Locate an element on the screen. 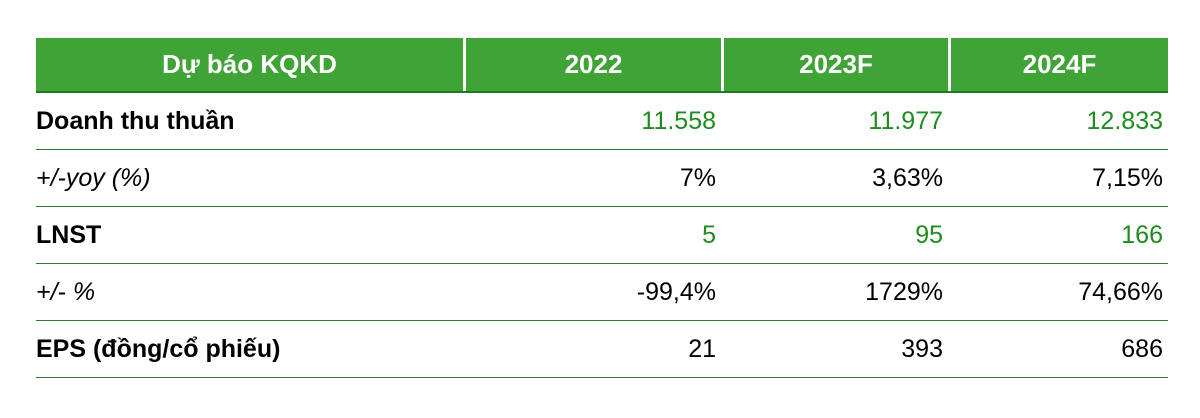 The width and height of the screenshot is (1200, 418). row-value-2024F: 686 is located at coordinates (1142, 348).